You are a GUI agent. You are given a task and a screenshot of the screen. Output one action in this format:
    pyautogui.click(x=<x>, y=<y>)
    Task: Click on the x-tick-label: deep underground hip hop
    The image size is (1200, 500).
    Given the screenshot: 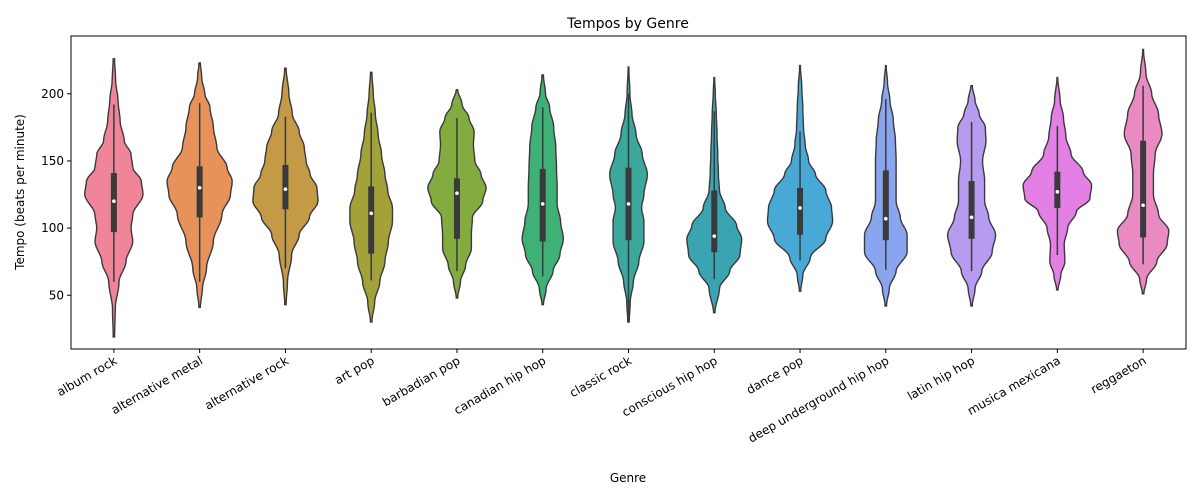 What is the action you would take?
    pyautogui.click(x=819, y=399)
    